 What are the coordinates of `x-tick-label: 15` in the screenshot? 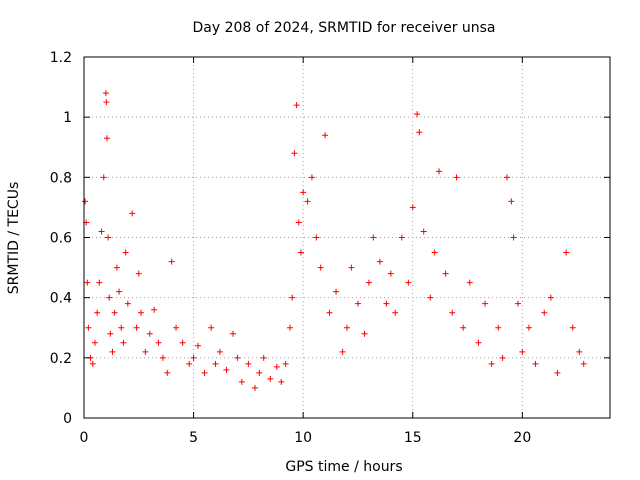 It's located at (413, 438).